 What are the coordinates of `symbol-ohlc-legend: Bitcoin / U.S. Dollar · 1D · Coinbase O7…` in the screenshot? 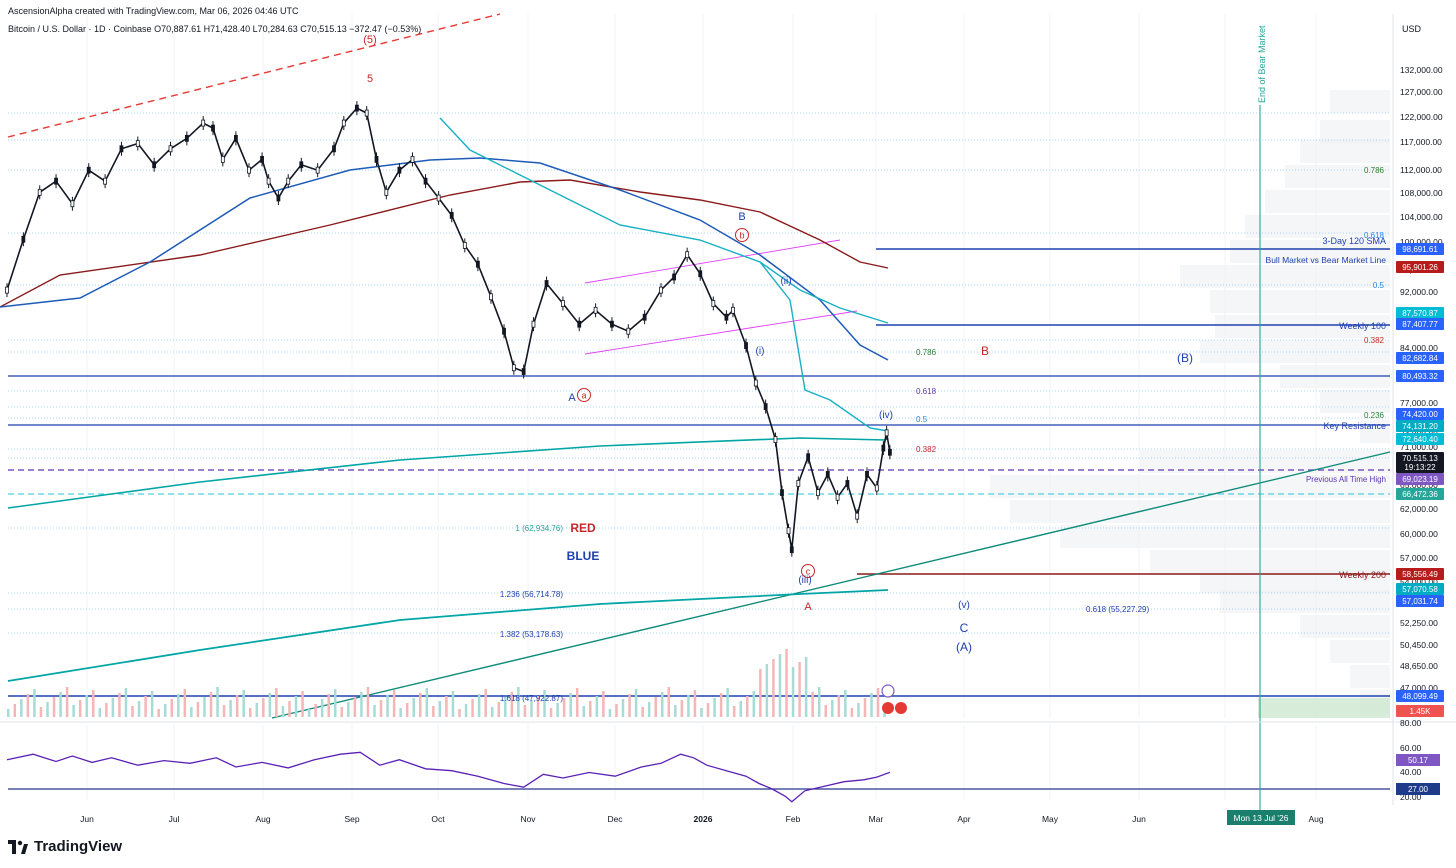 It's located at (214, 29).